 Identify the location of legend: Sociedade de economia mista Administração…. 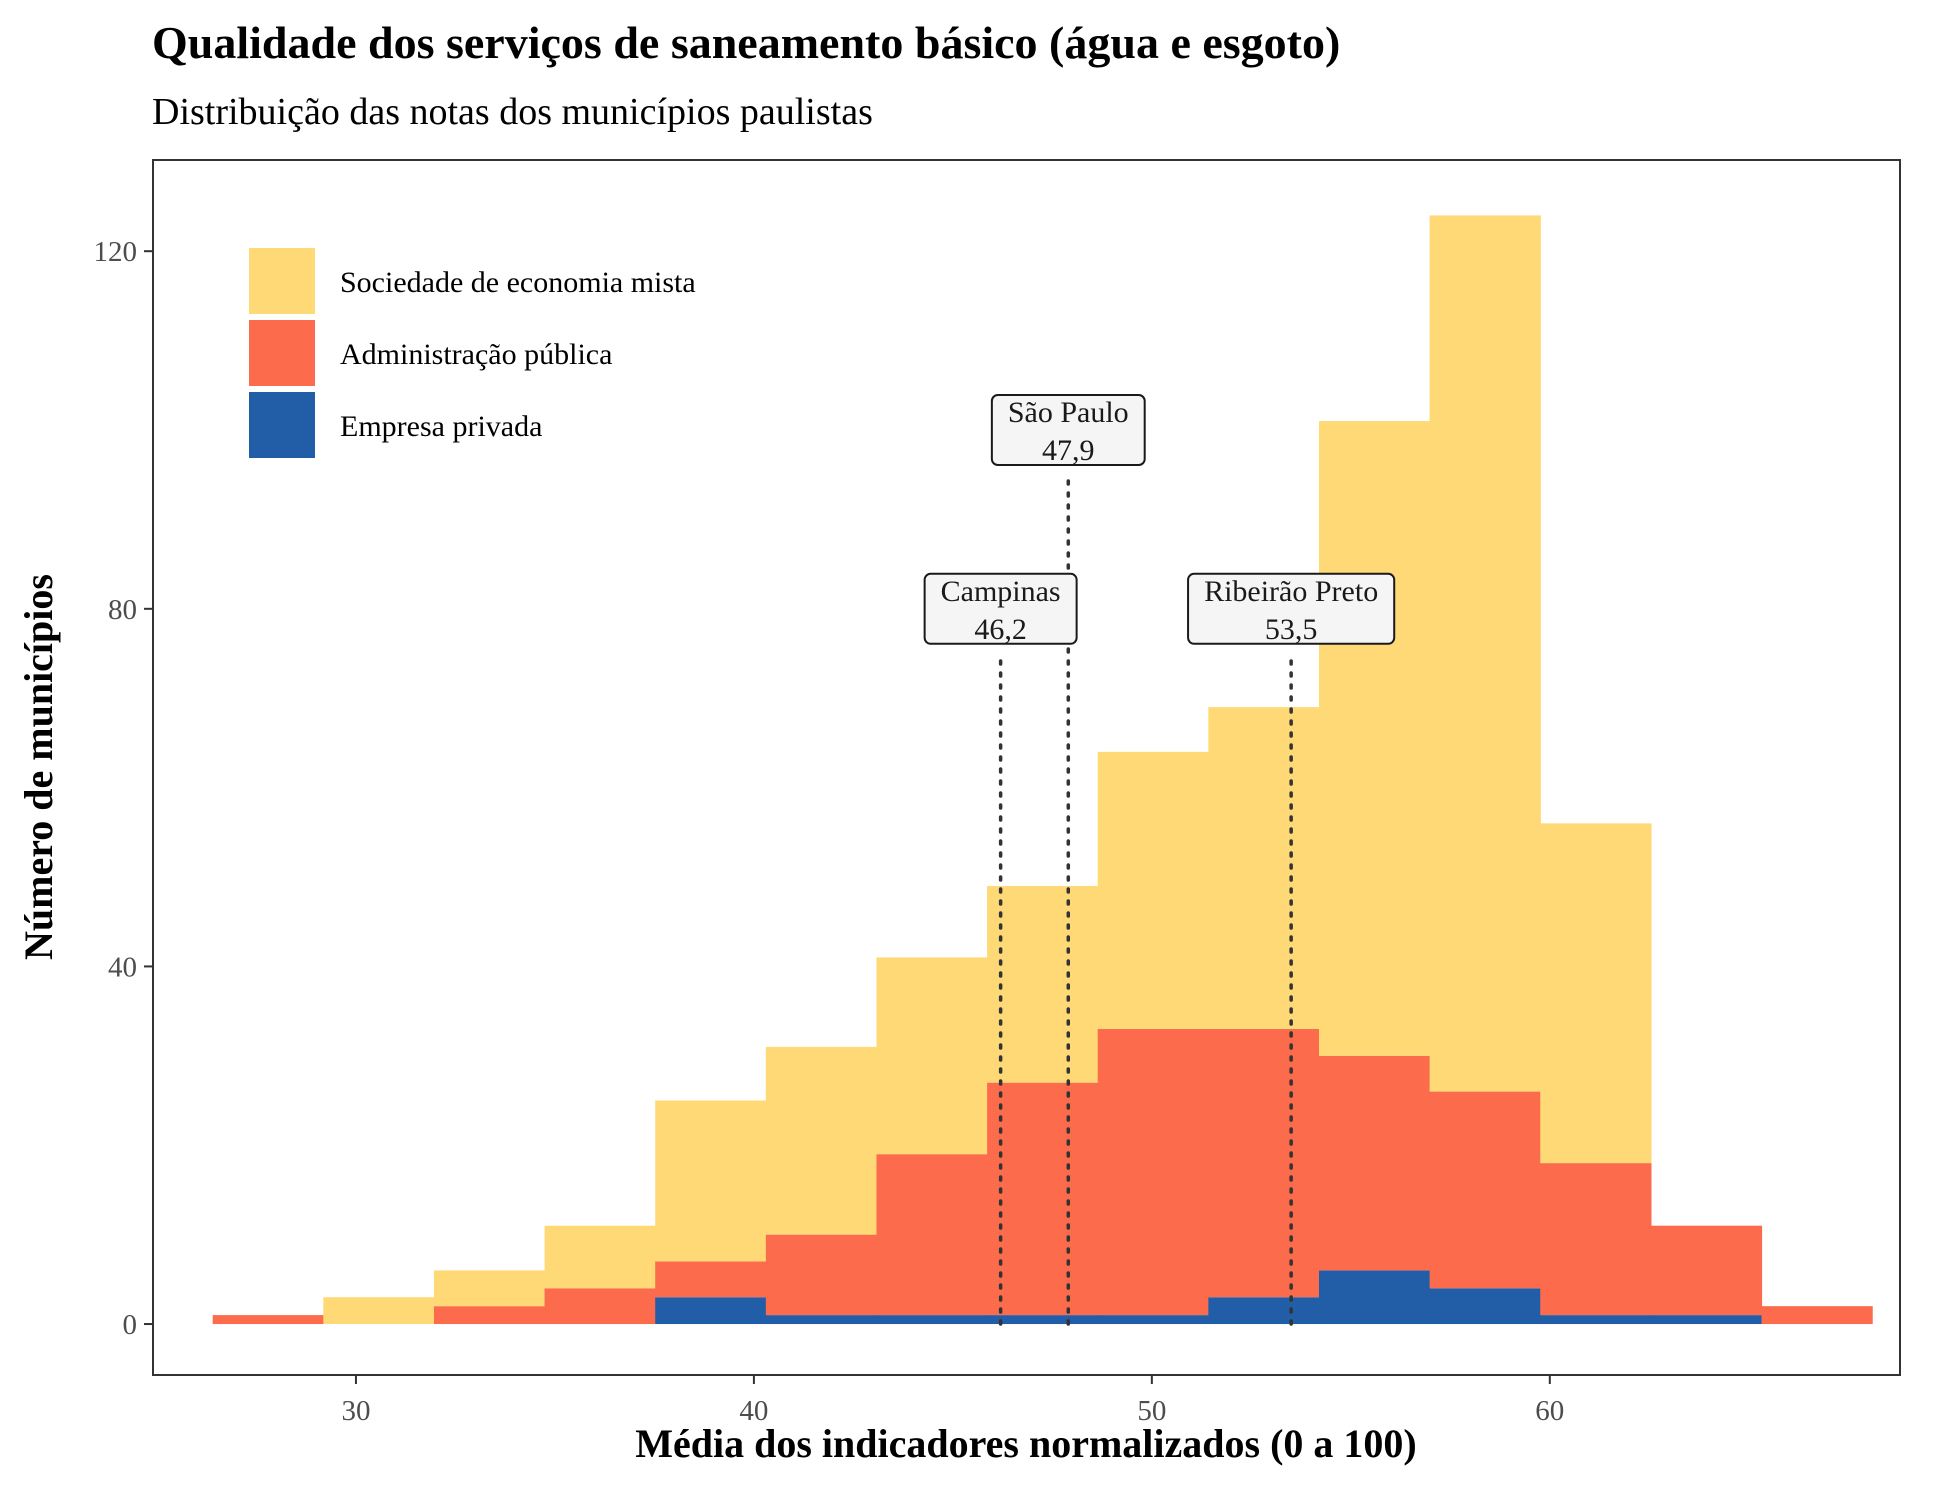
(472, 353).